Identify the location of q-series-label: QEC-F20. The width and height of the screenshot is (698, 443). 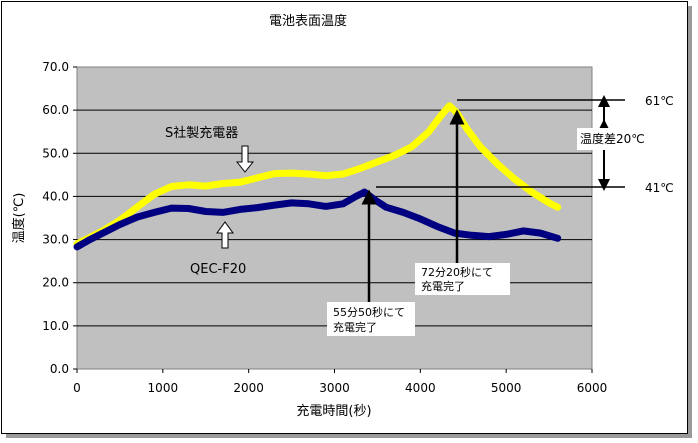
(218, 269).